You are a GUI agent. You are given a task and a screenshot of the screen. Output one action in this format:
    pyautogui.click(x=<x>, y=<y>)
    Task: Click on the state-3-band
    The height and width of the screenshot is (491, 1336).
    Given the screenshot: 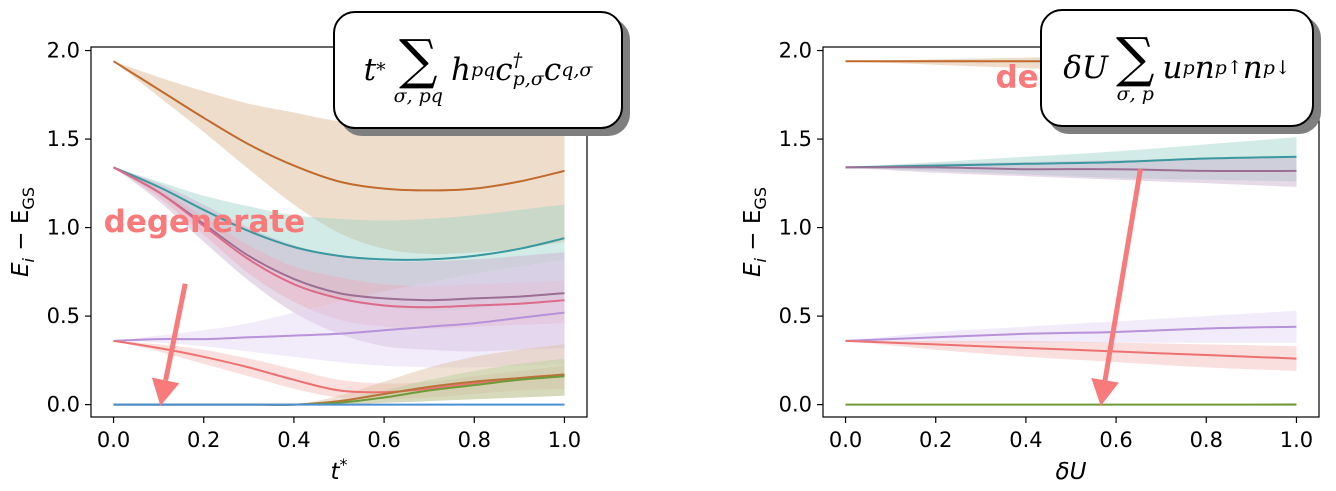 What is the action you would take?
    pyautogui.click(x=1071, y=355)
    